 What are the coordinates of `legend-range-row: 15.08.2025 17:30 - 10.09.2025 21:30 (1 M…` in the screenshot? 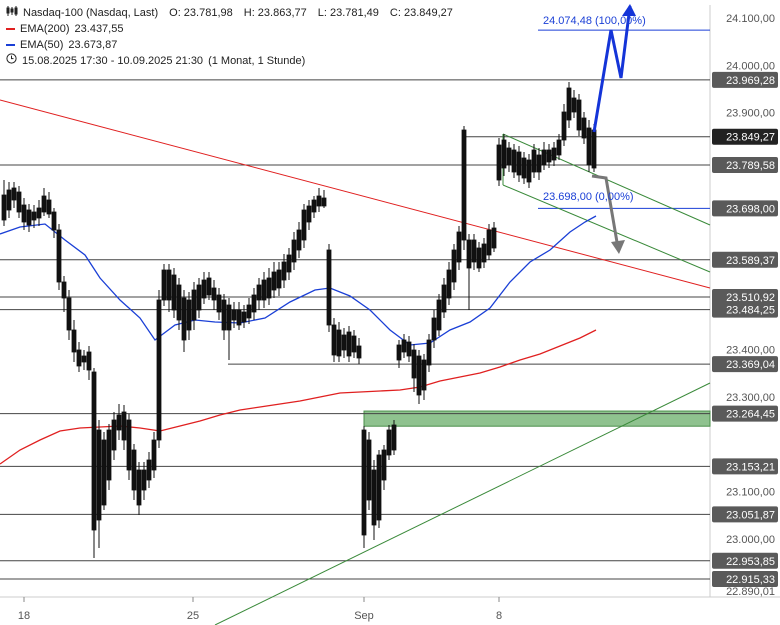 It's located at (229, 61).